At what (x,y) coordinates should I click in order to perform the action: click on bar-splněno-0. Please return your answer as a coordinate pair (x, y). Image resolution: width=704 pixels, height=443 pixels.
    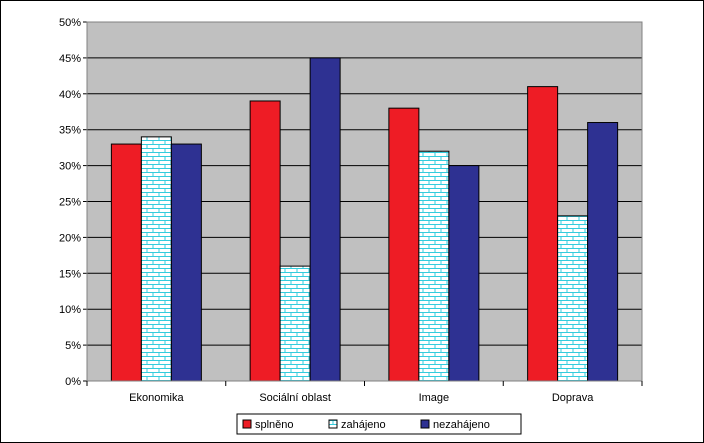
    Looking at the image, I should click on (126, 262).